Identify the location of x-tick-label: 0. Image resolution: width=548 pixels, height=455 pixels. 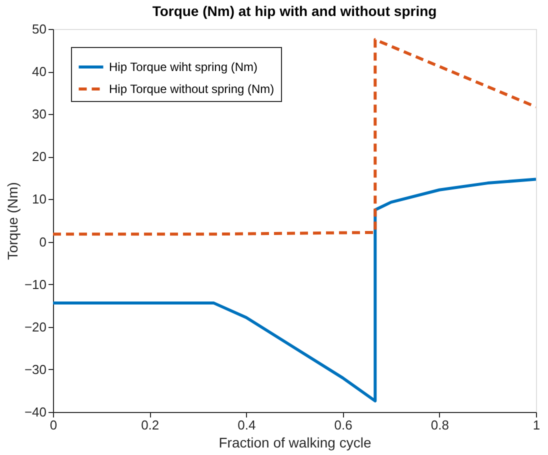
(54, 425).